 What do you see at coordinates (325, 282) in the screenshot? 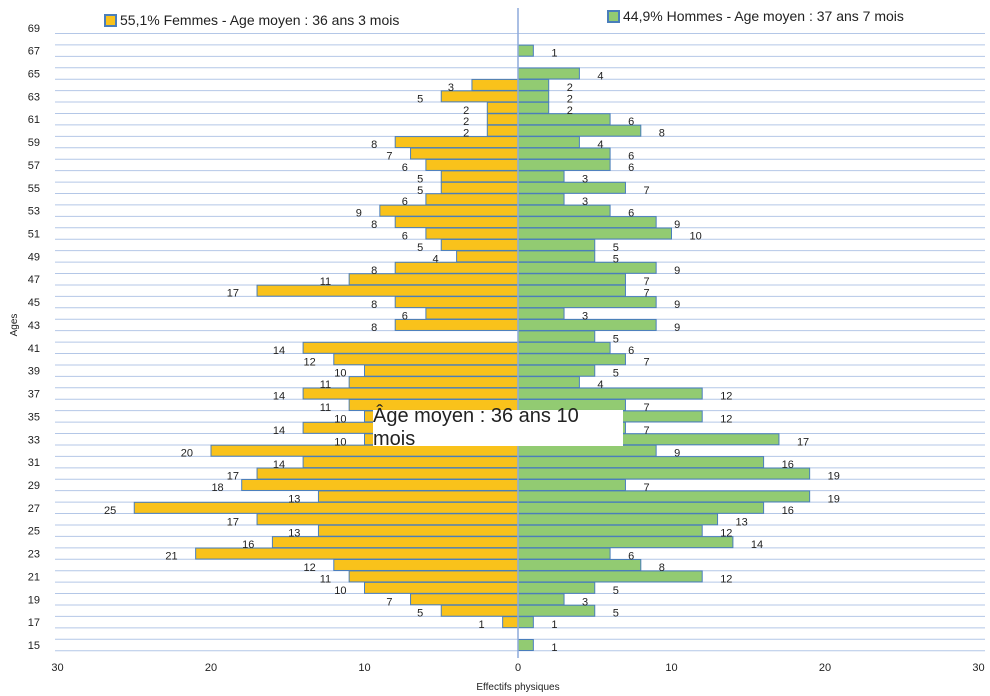
I see `value-label-femmes-47: 11` at bounding box center [325, 282].